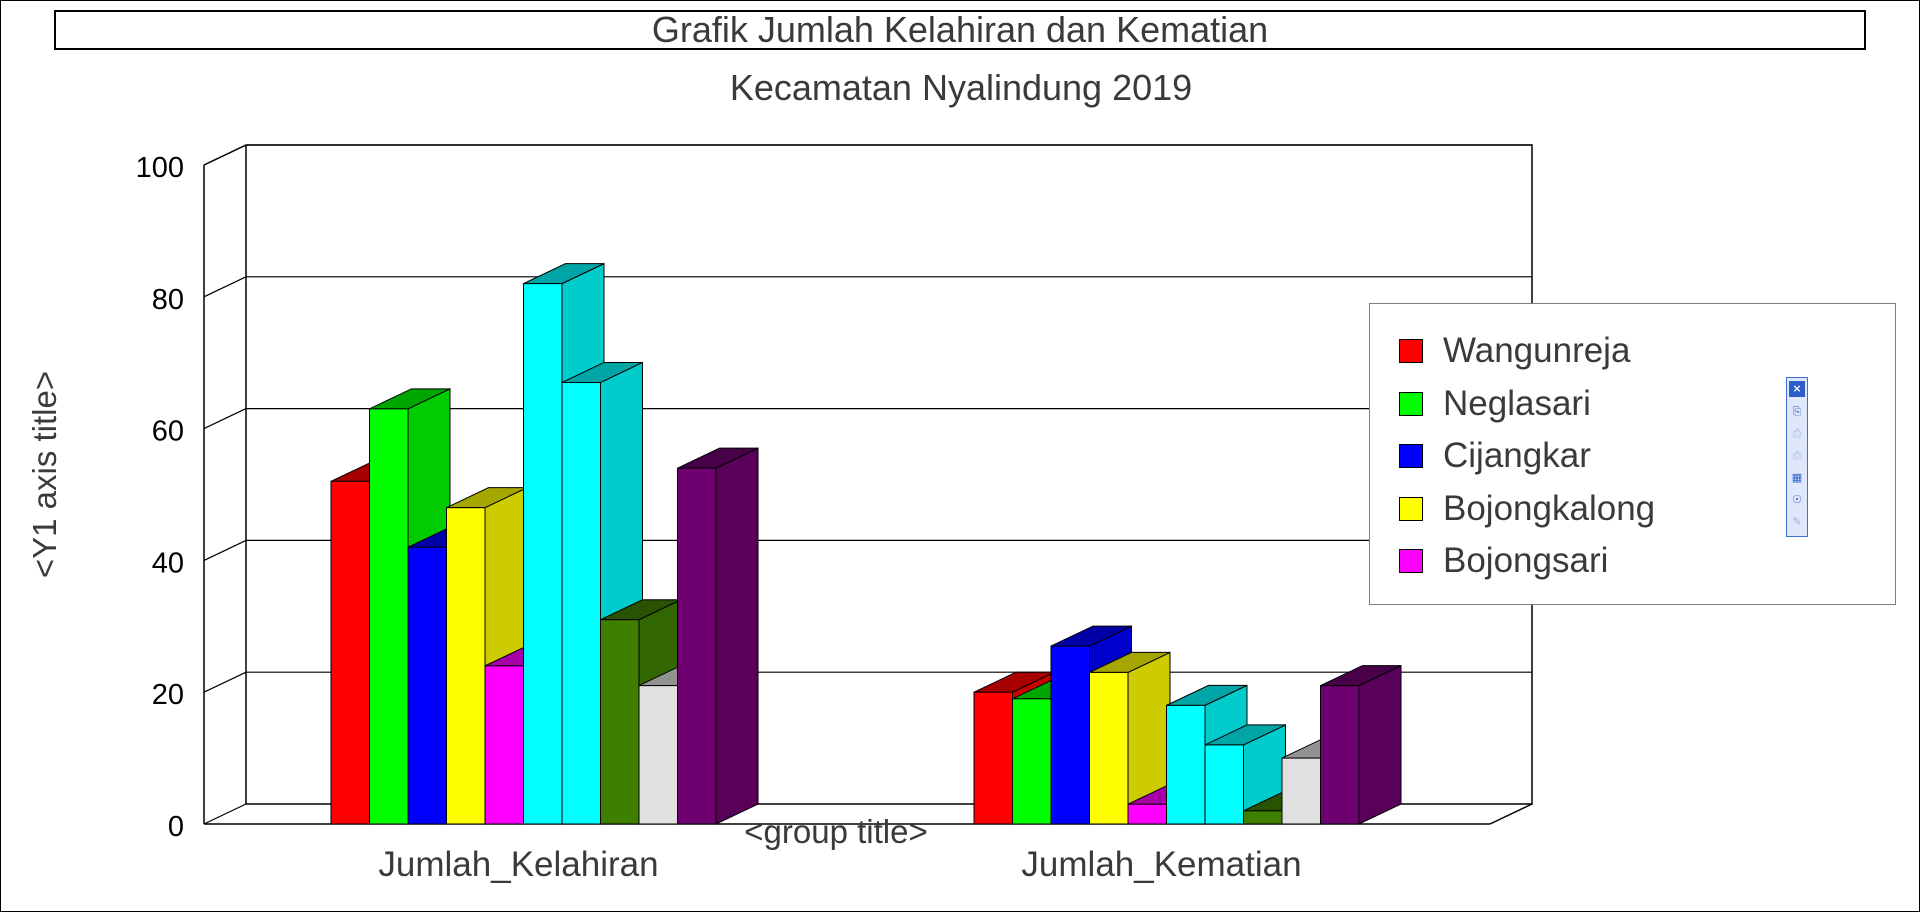 The width and height of the screenshot is (1920, 913). Describe the element at coordinates (1797, 411) in the screenshot. I see `copy-icon: ⎘` at that location.